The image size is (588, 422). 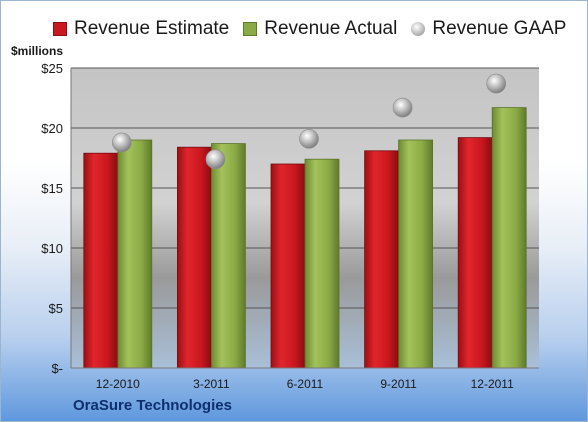 What do you see at coordinates (37, 51) in the screenshot?
I see `y-axis-unit-label: $millions` at bounding box center [37, 51].